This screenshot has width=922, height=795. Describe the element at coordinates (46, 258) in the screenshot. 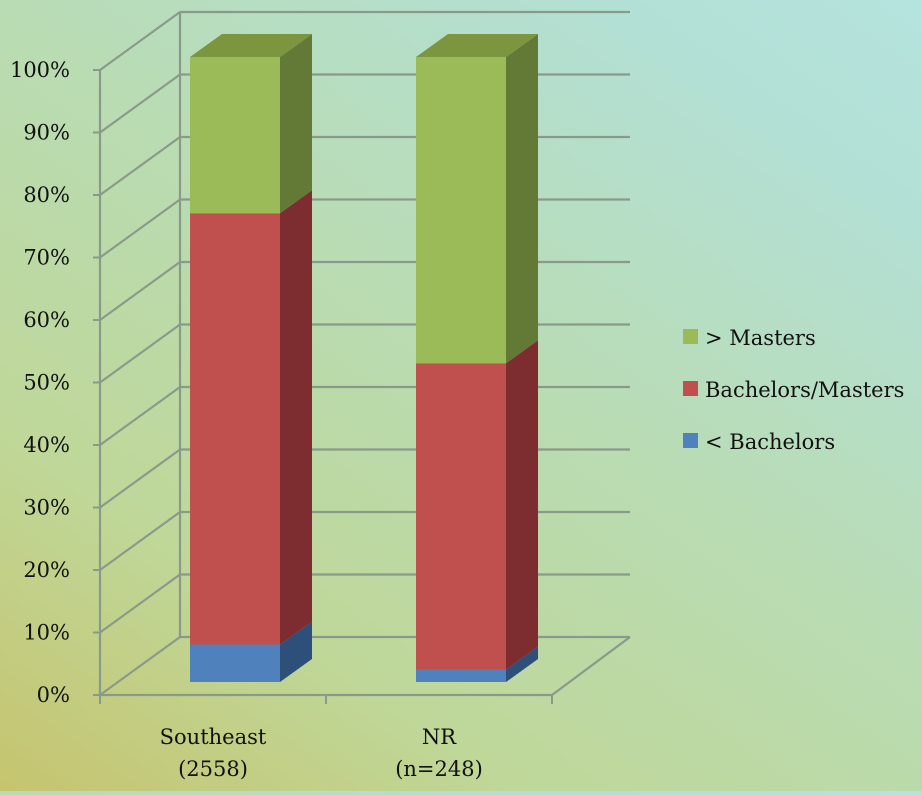

I see `y-tick-label: 70%` at that location.